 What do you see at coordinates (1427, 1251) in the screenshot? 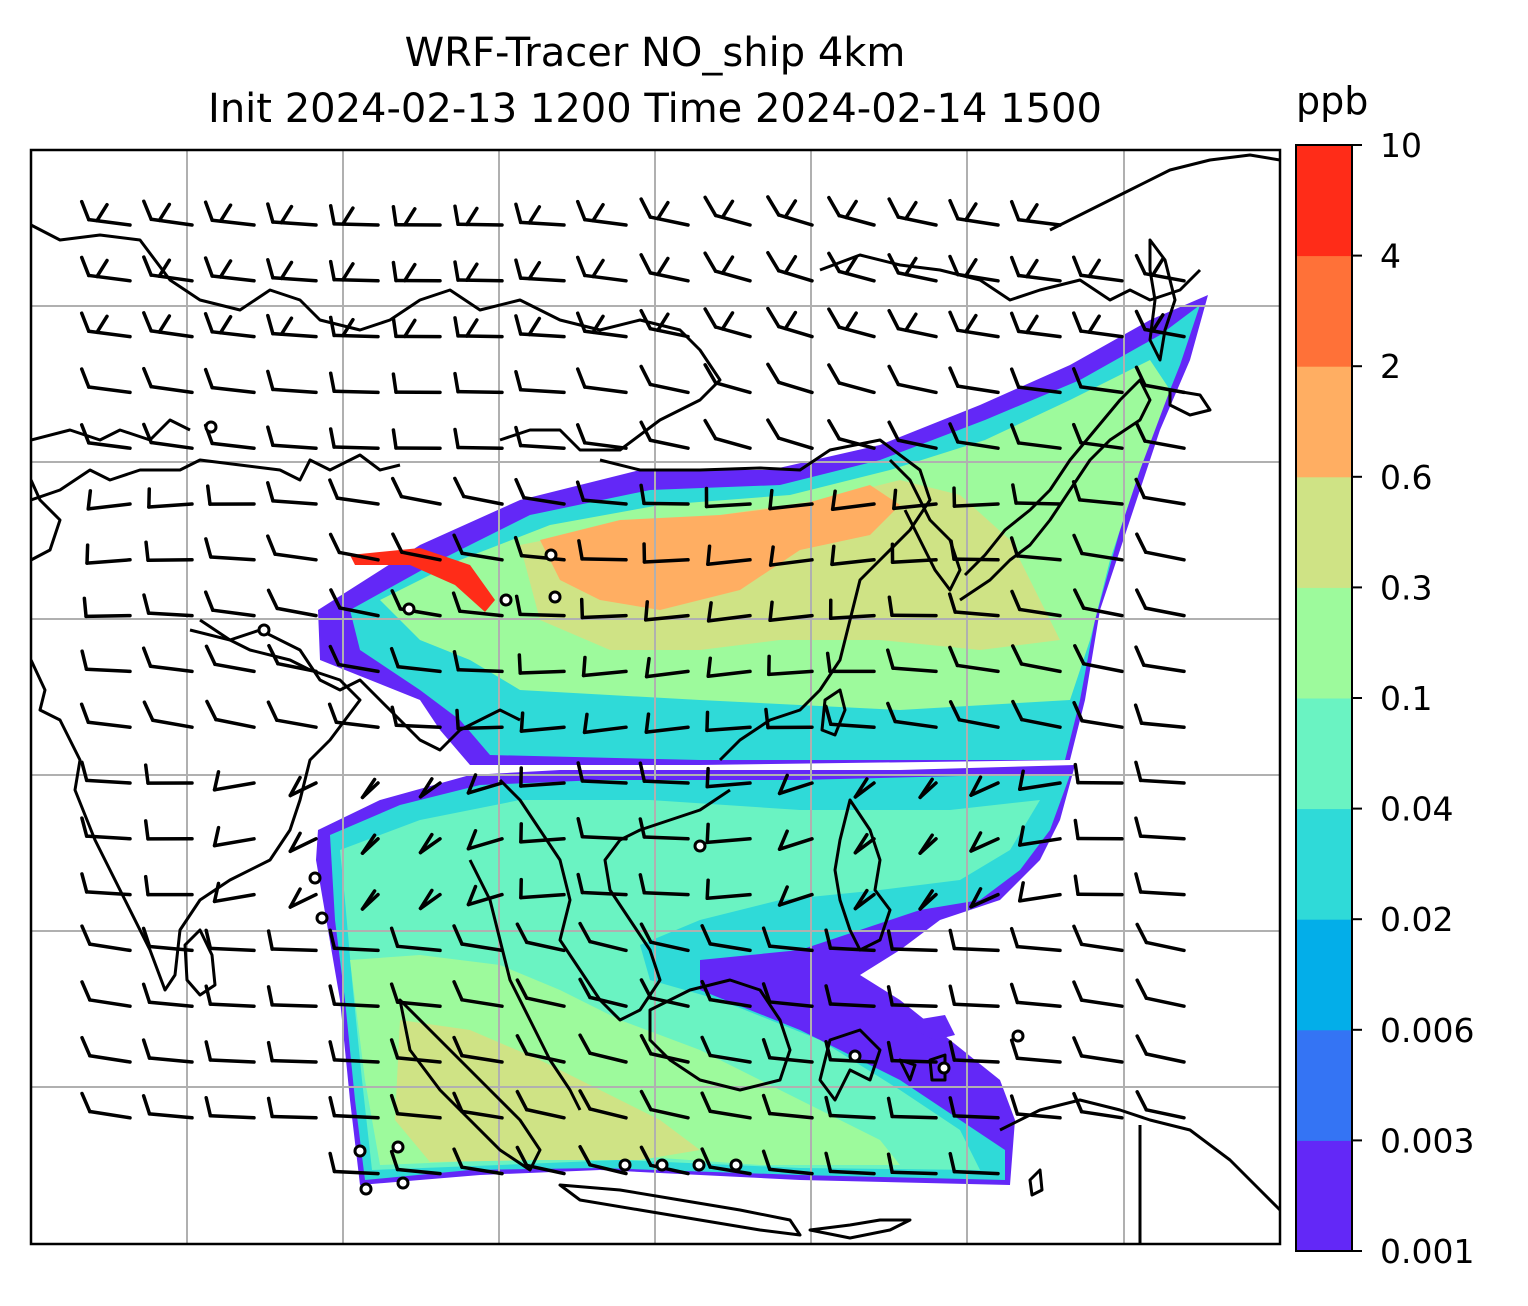
I see `colorbar-tick-label: 0.001` at bounding box center [1427, 1251].